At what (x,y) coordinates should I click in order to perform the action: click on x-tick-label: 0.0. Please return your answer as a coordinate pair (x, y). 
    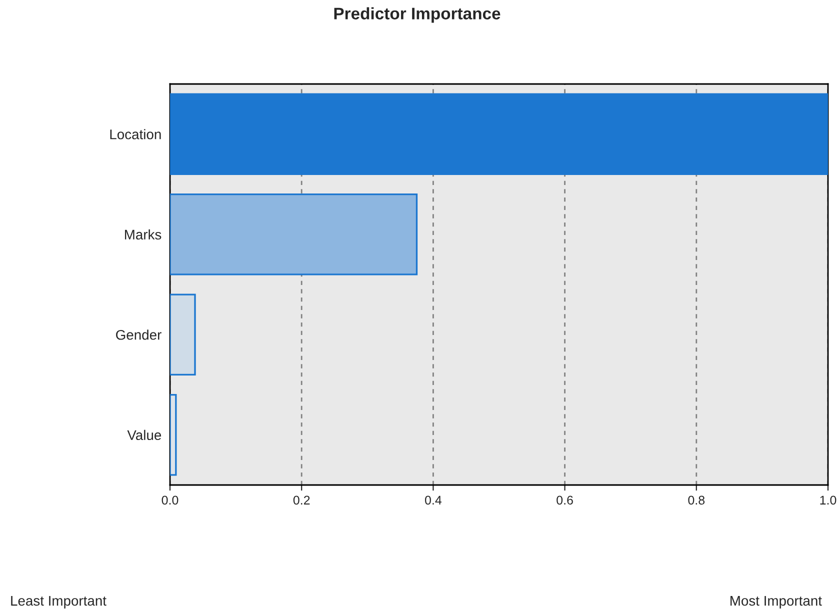
    Looking at the image, I should click on (170, 500).